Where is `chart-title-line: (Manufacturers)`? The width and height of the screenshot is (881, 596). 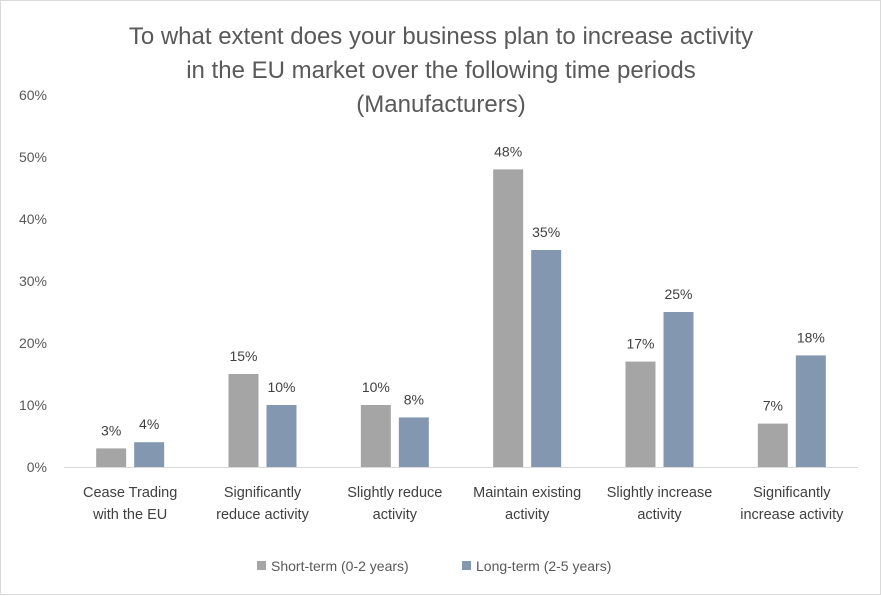
chart-title-line: (Manufacturers) is located at coordinates (440, 104).